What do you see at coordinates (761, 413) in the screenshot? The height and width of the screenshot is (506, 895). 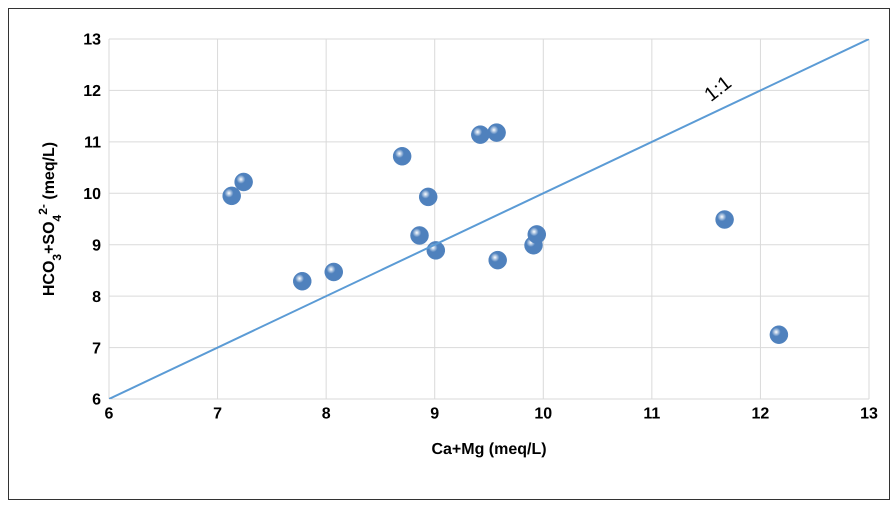 I see `x-tick-label: 12` at bounding box center [761, 413].